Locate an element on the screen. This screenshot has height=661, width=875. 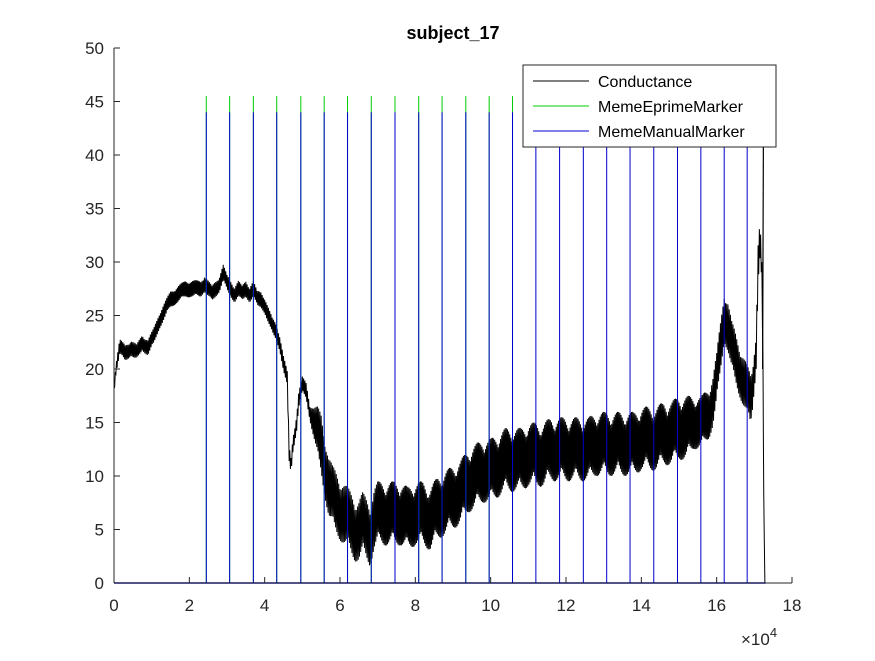
y-tick-label: 25 is located at coordinates (94, 316).